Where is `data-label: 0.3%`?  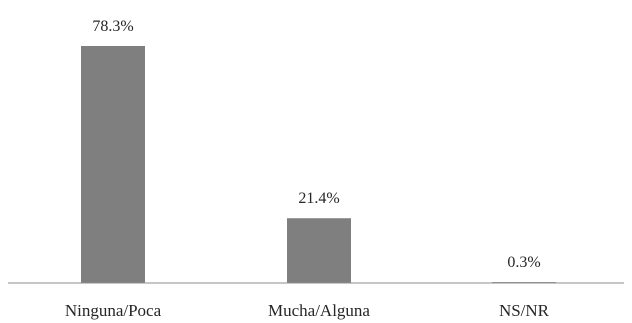 data-label: 0.3% is located at coordinates (523, 262).